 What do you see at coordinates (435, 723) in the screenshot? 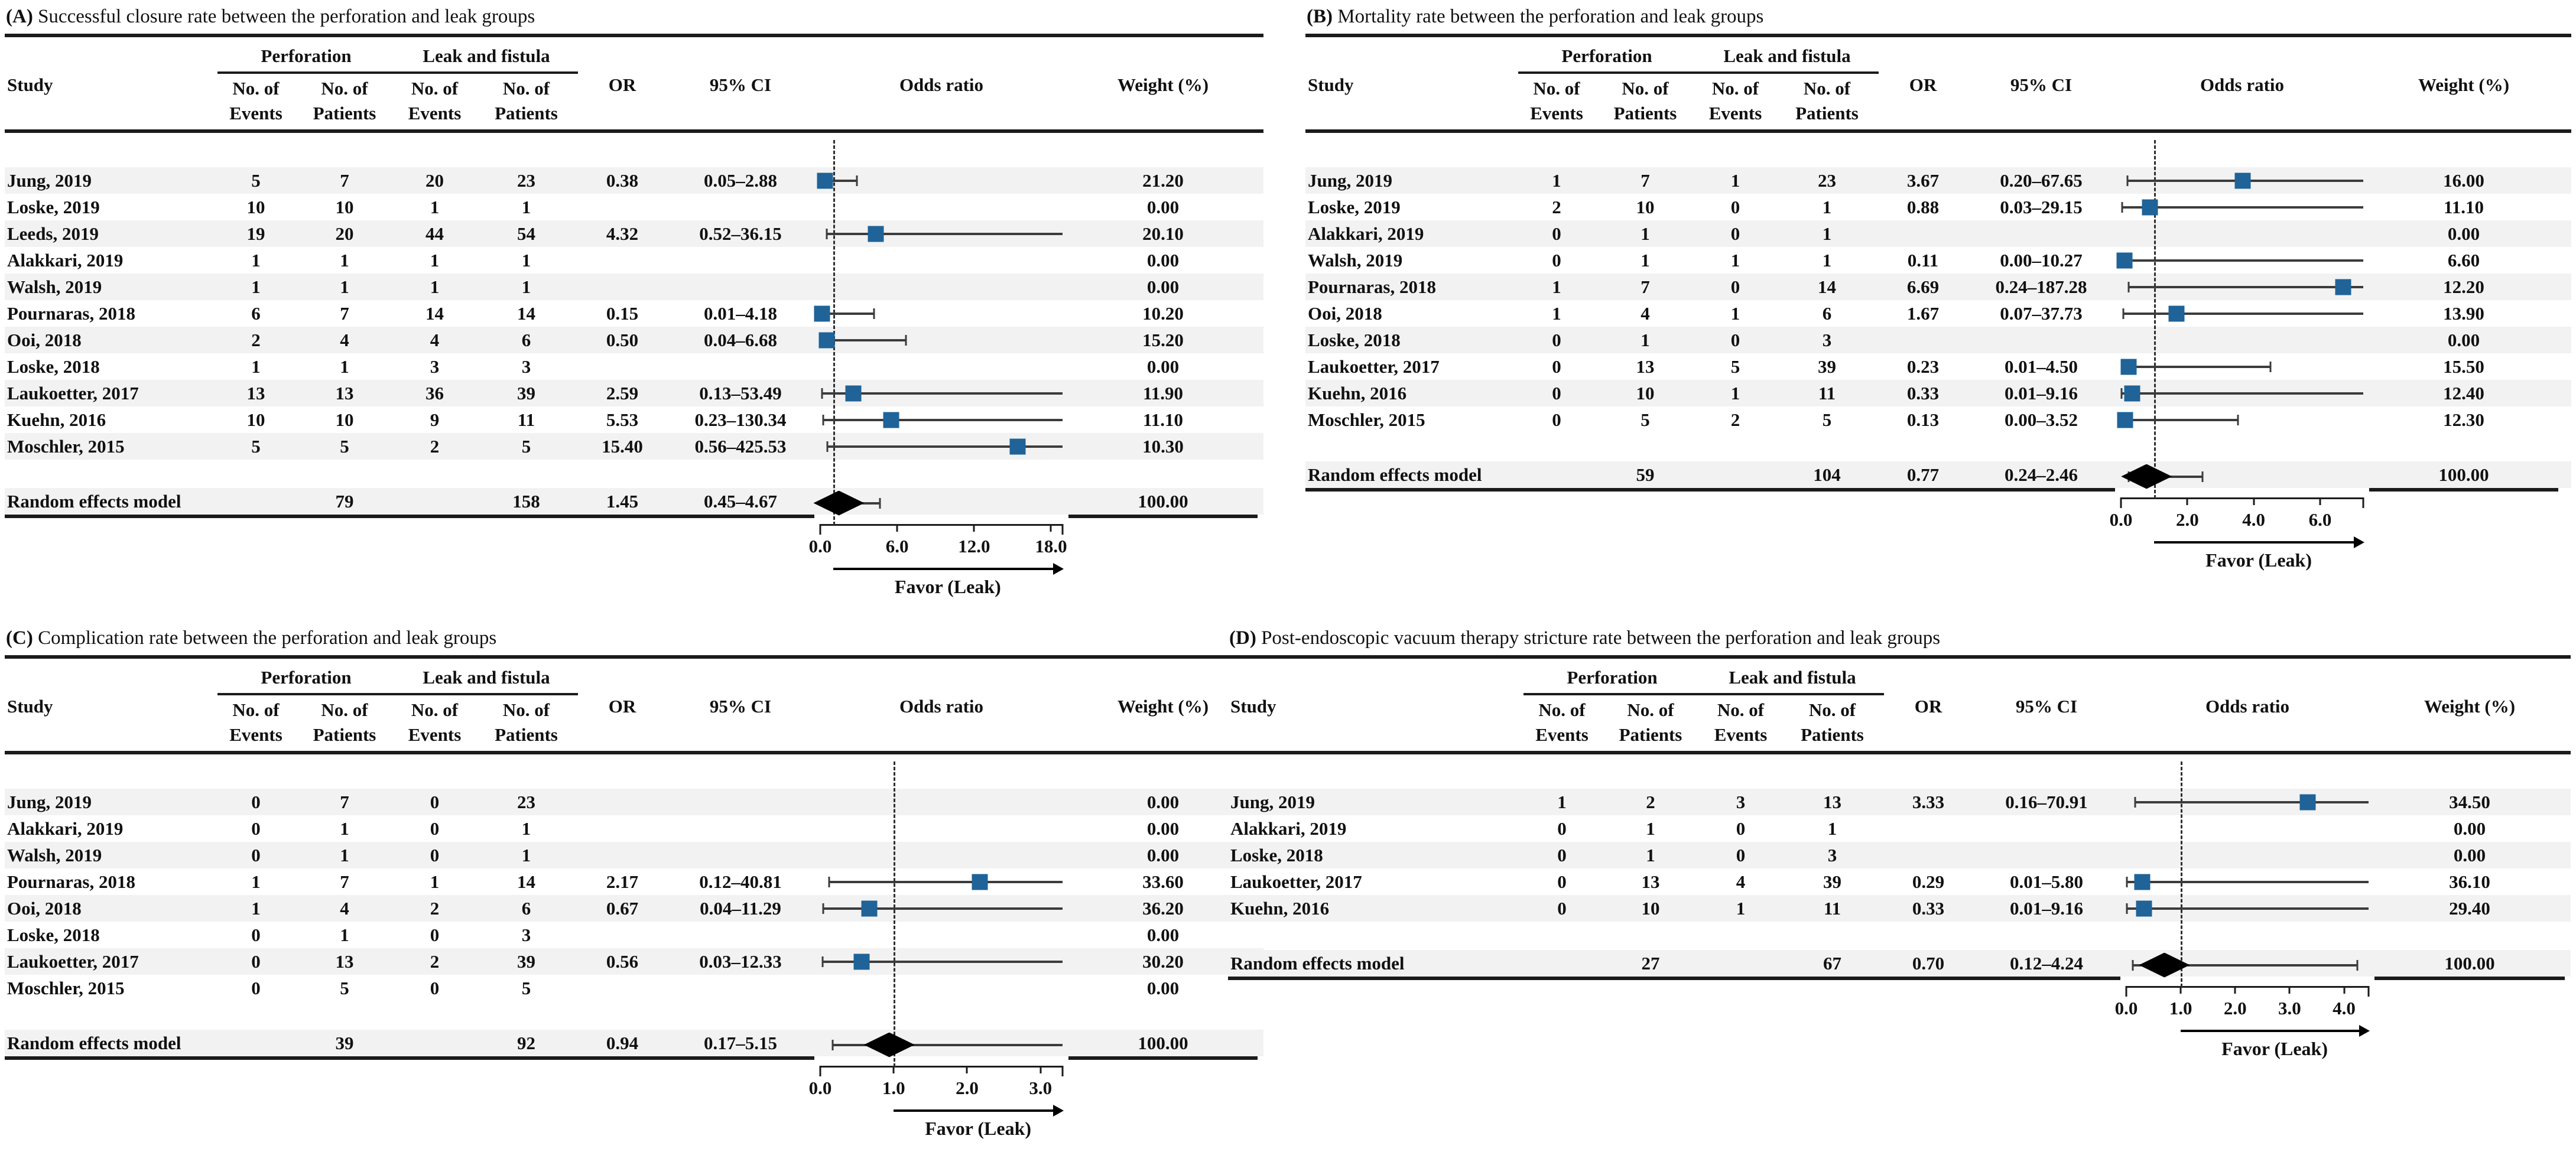
I see `column-header-leak-events: No. of Events` at bounding box center [435, 723].